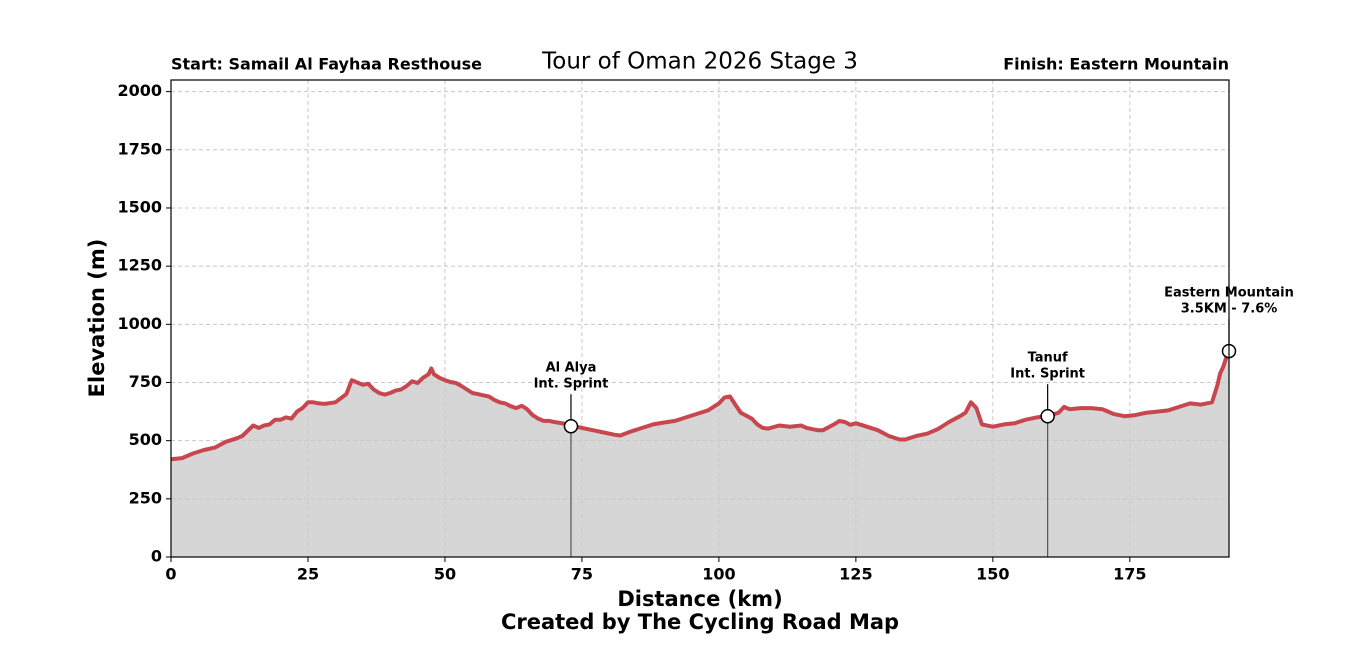  I want to click on x-tick-label: 75, so click(582, 574).